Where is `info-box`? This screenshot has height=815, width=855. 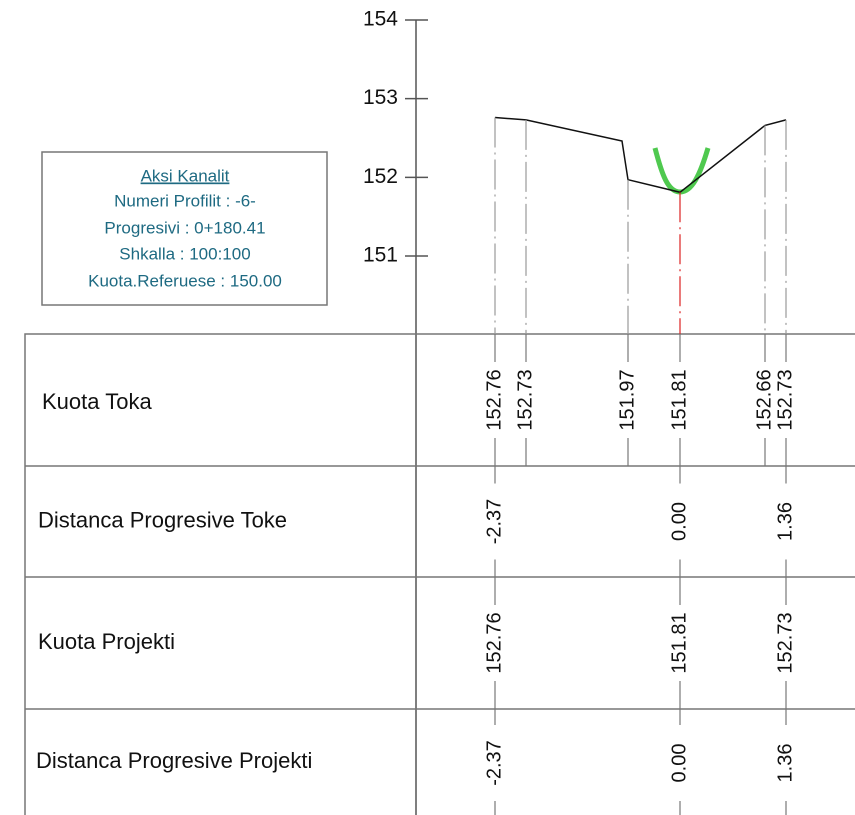 info-box is located at coordinates (184, 228).